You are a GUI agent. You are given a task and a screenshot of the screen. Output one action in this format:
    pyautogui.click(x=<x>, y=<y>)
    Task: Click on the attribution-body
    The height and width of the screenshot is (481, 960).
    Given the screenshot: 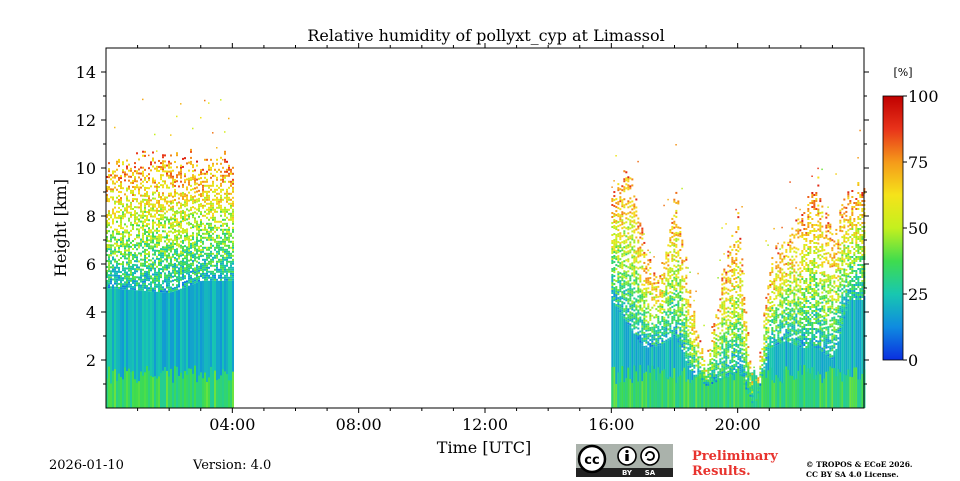 What is the action you would take?
    pyautogui.click(x=626, y=457)
    